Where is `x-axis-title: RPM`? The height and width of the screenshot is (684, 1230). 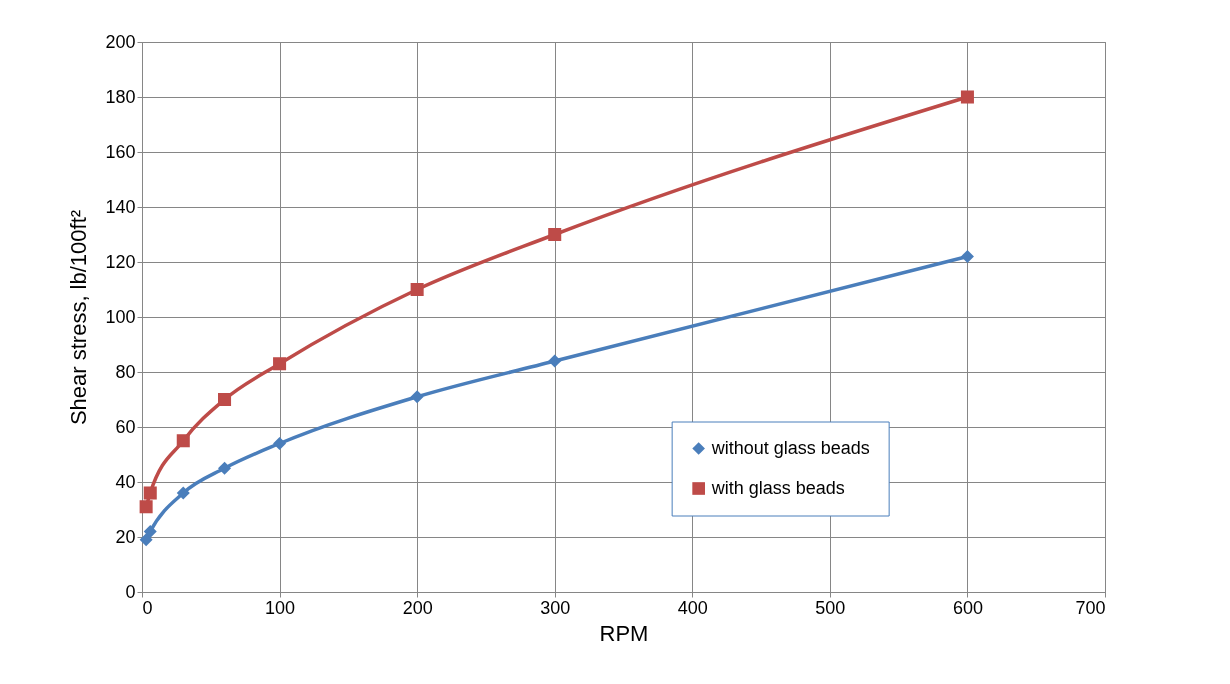
x-axis-title: RPM is located at coordinates (624, 633).